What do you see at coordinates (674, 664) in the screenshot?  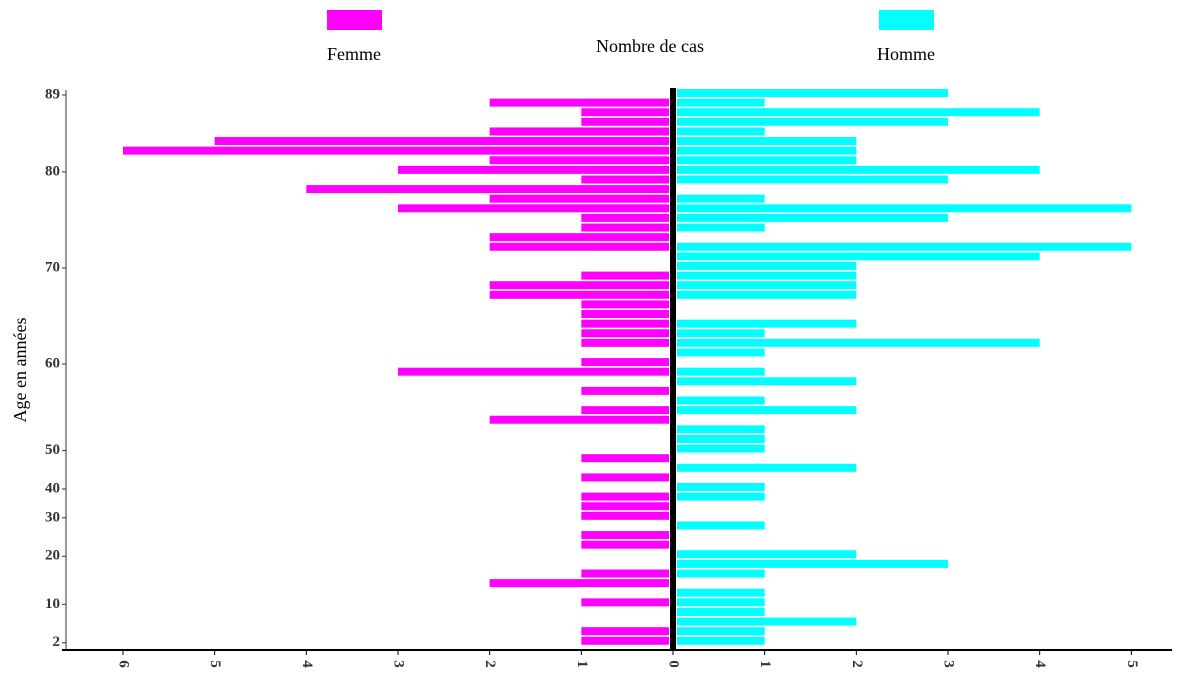 I see `x-tick-label: 0` at bounding box center [674, 664].